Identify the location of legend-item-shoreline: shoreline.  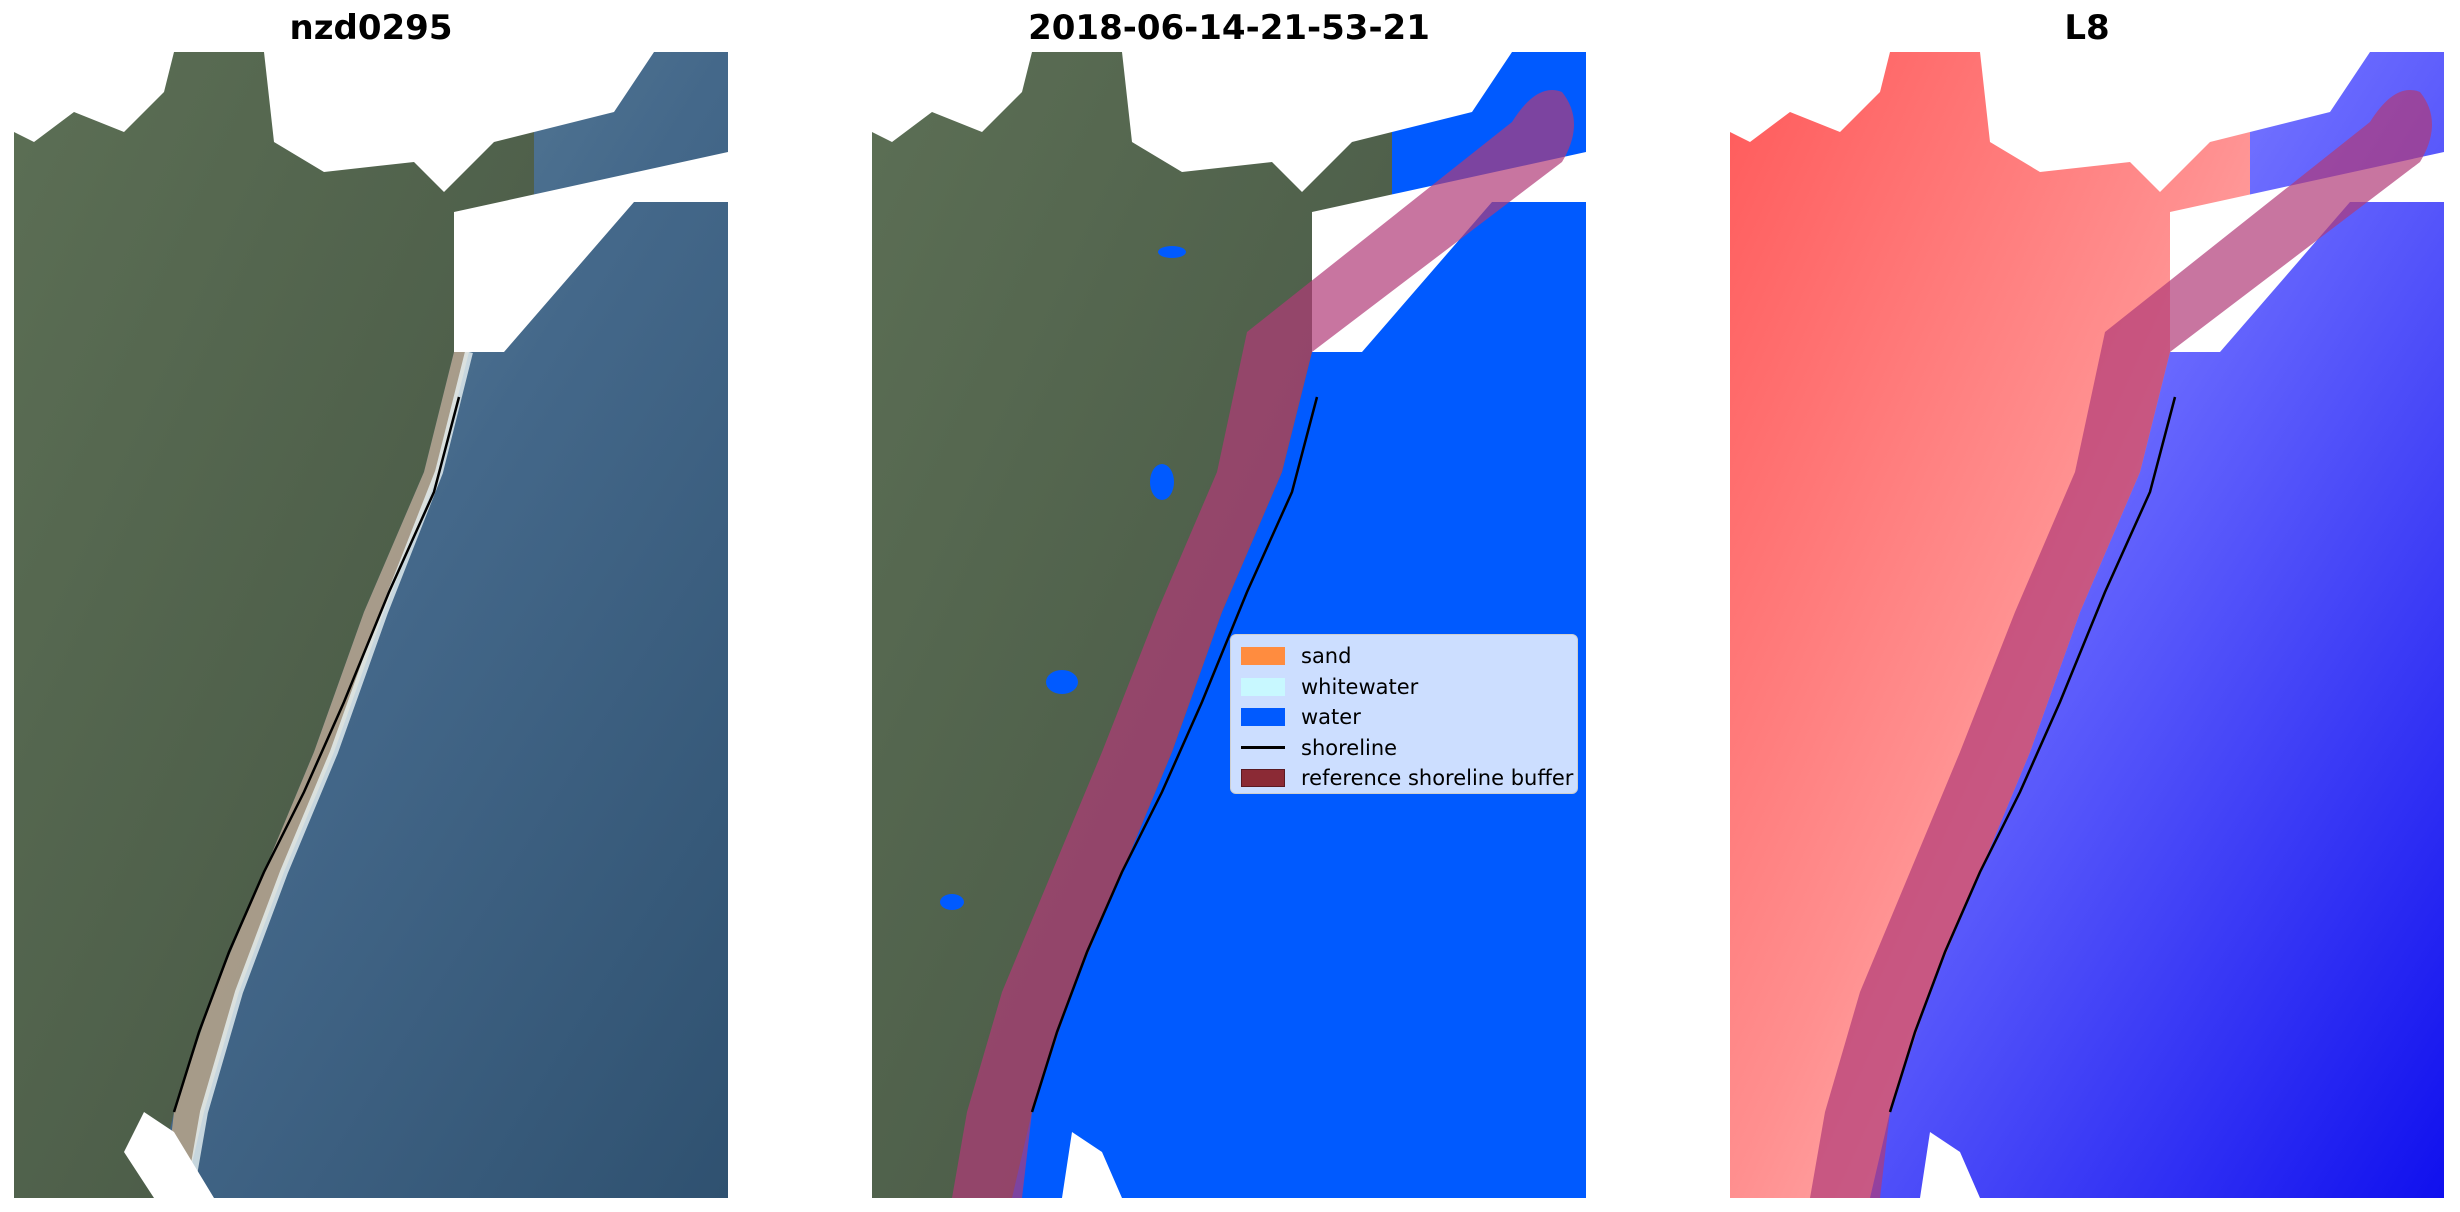
(1404, 748).